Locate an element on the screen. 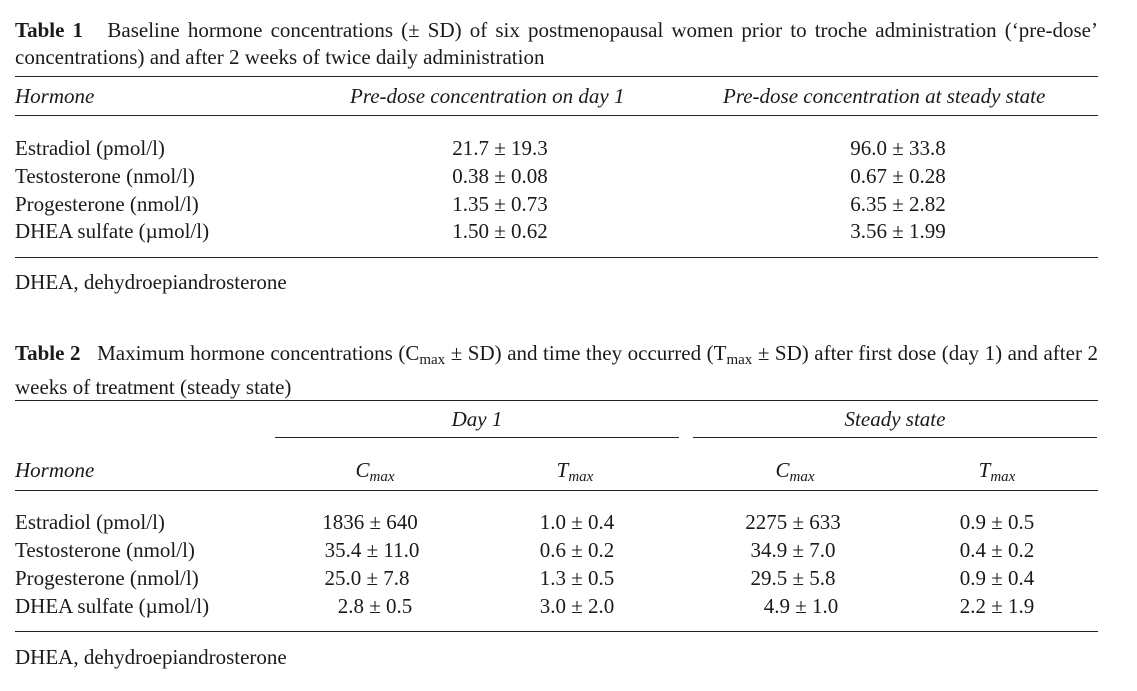 The image size is (1137, 691). table2-cell-tmax-steady: 0.9 ± 0.4 is located at coordinates (997, 578).